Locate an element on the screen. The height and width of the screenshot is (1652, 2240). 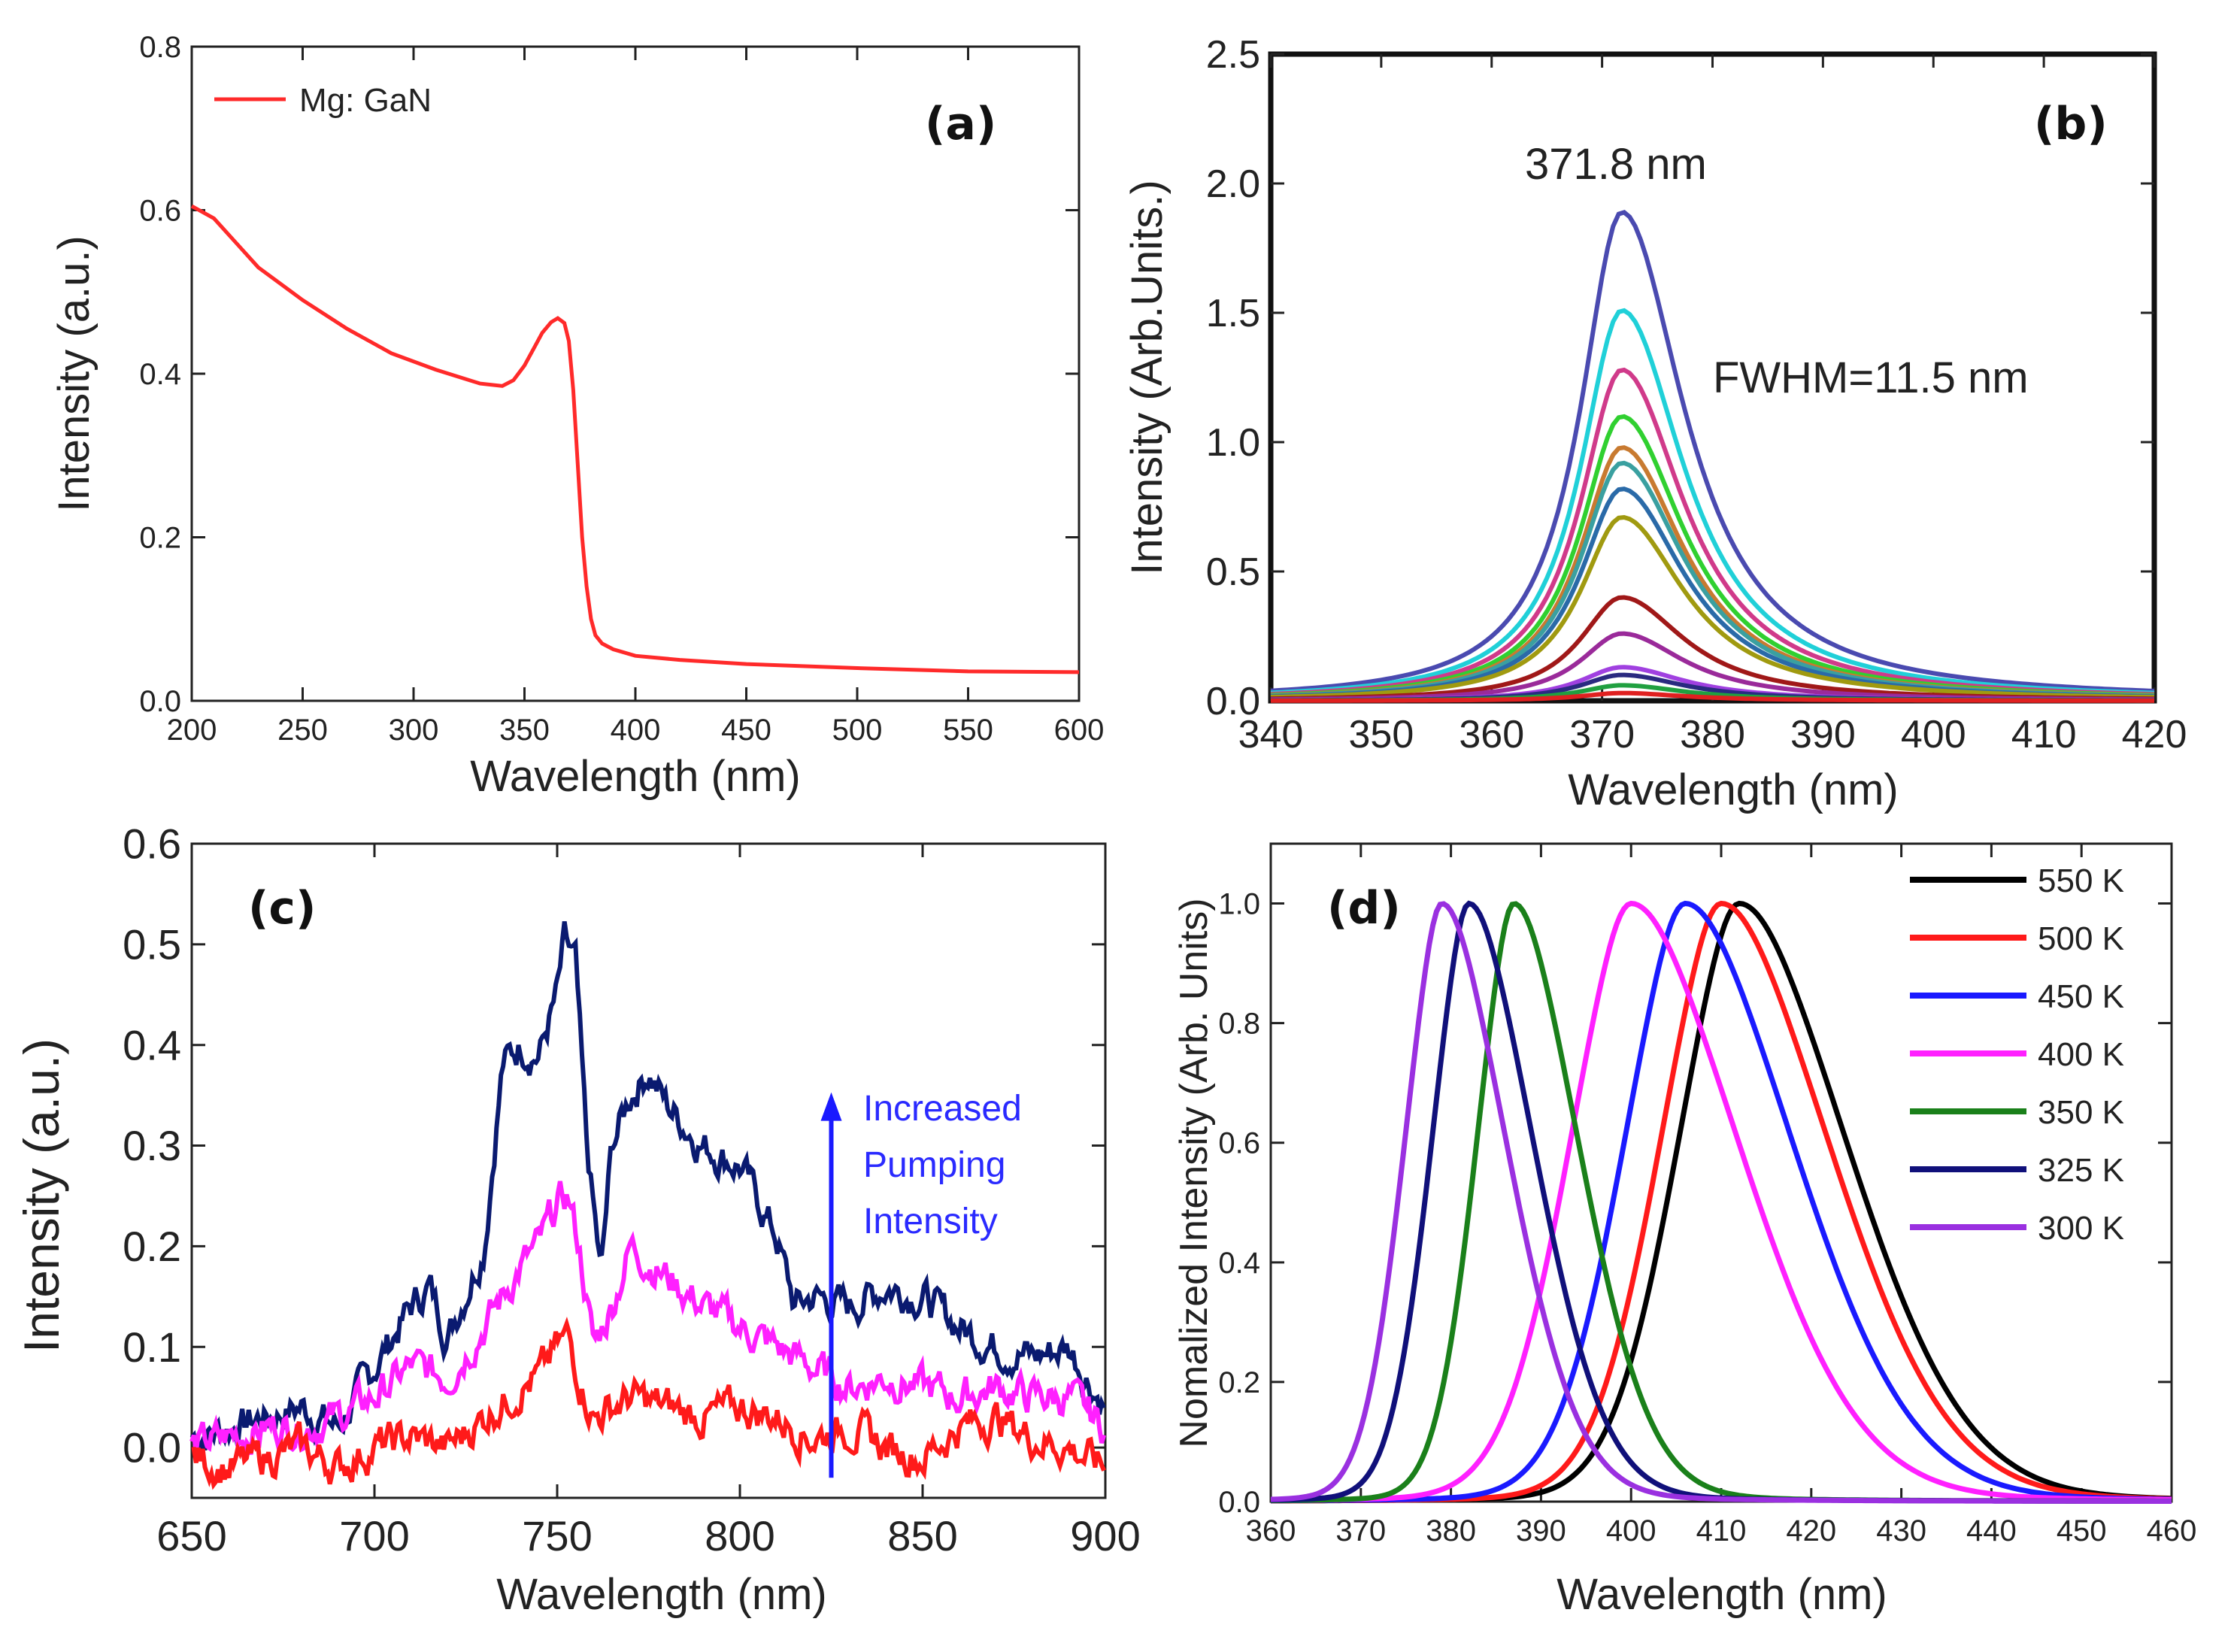
panel-a-xtick-label: 600 is located at coordinates (1079, 730).